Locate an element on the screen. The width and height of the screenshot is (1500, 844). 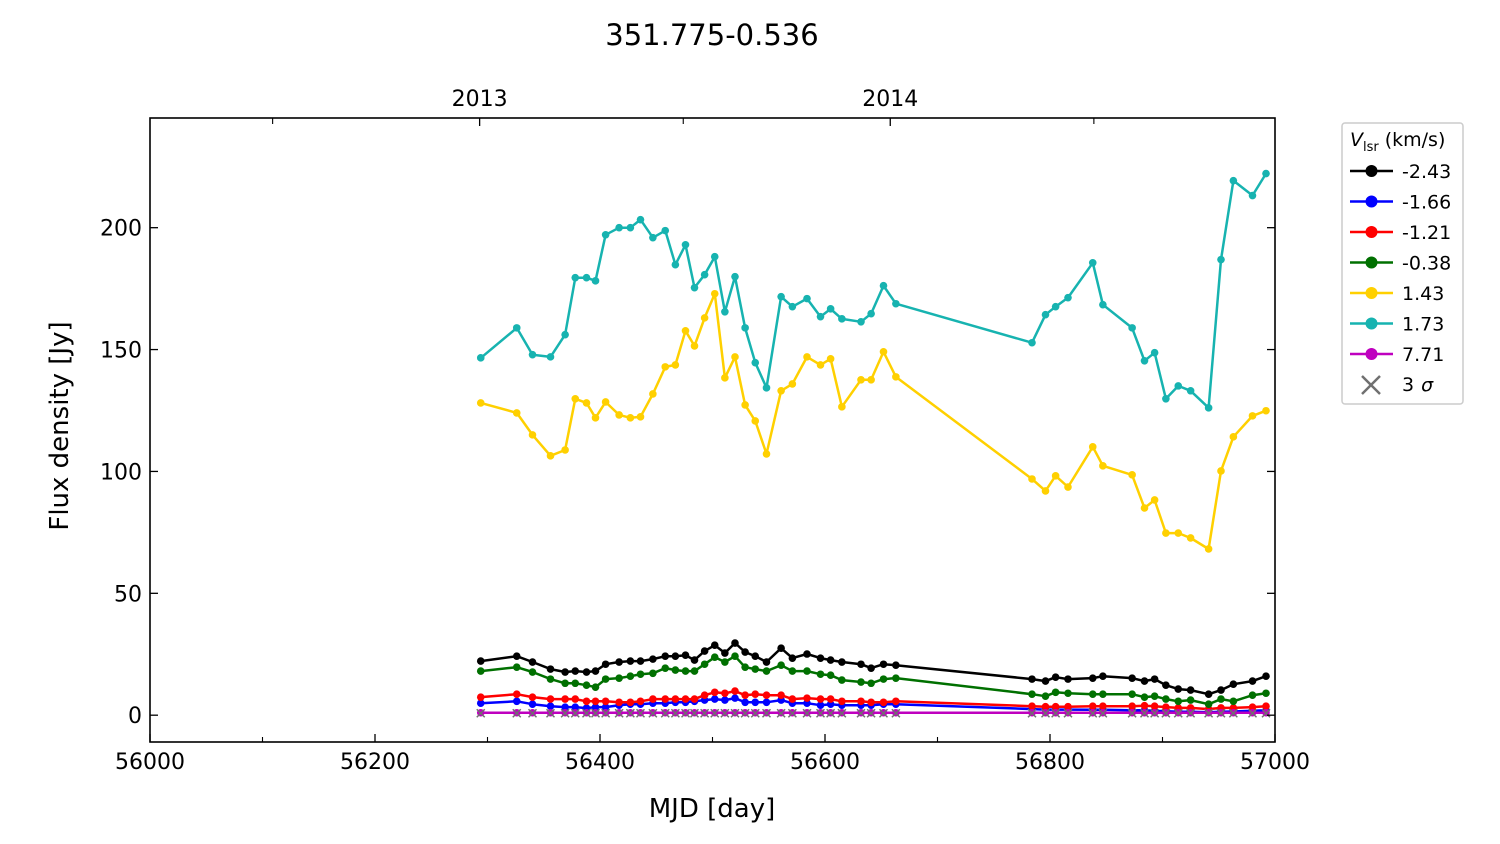
top-tick-label: 2014 is located at coordinates (890, 99).